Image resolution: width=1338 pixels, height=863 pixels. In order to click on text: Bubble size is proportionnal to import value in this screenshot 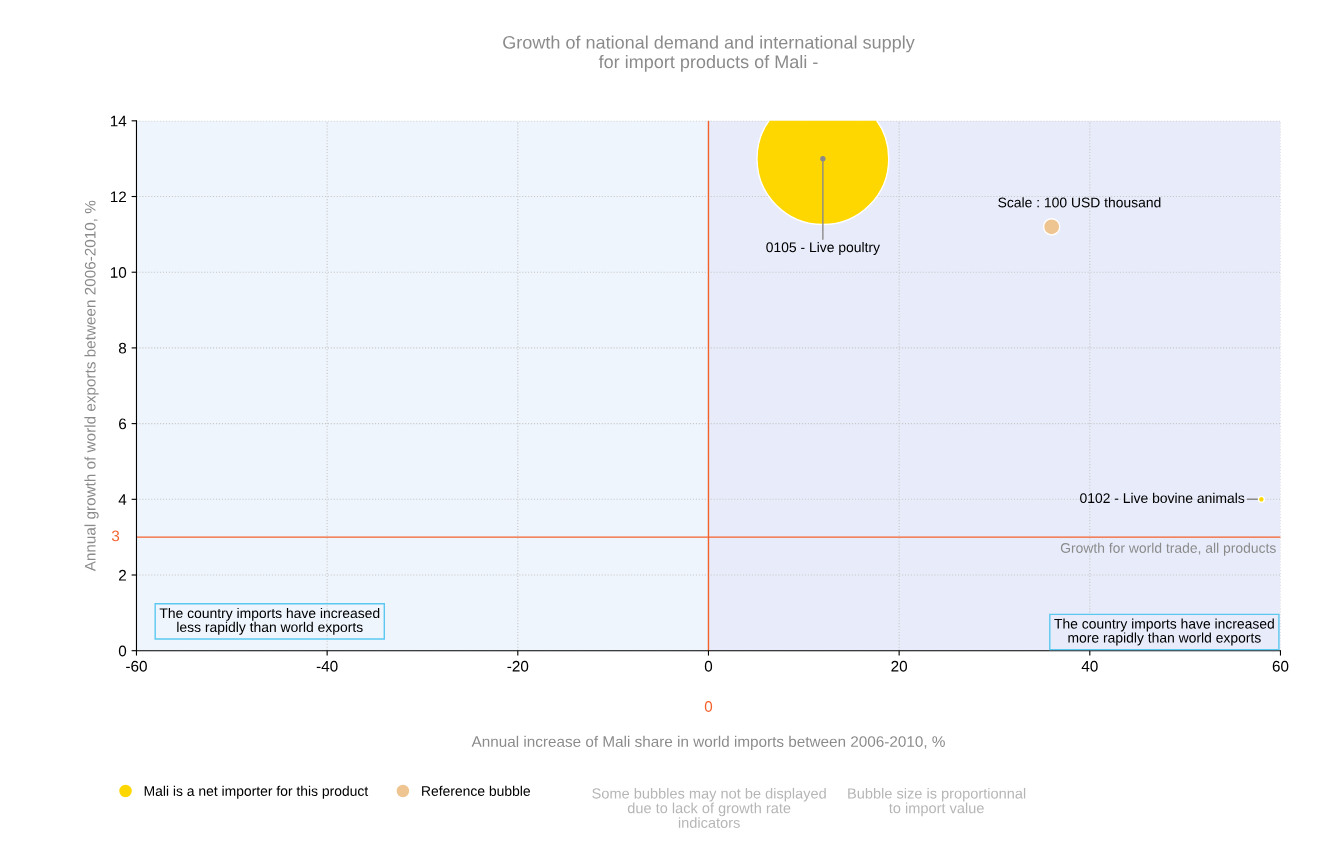, I will do `click(937, 802)`.